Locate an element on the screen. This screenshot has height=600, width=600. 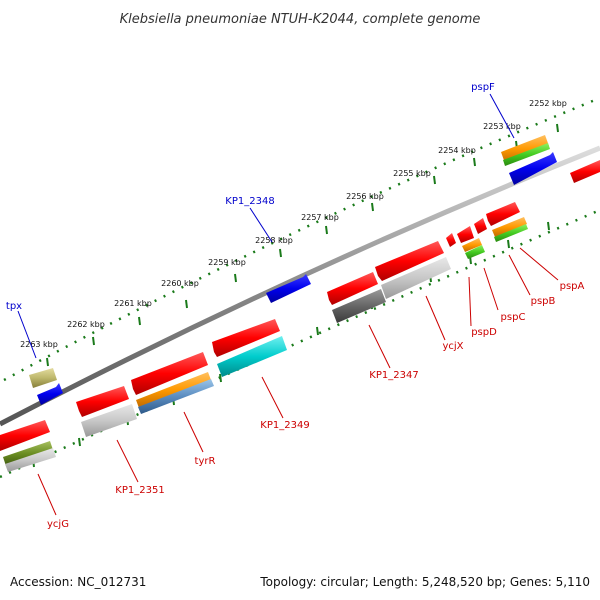
tyrr-gene-arrow is located at coordinates (169, 373).